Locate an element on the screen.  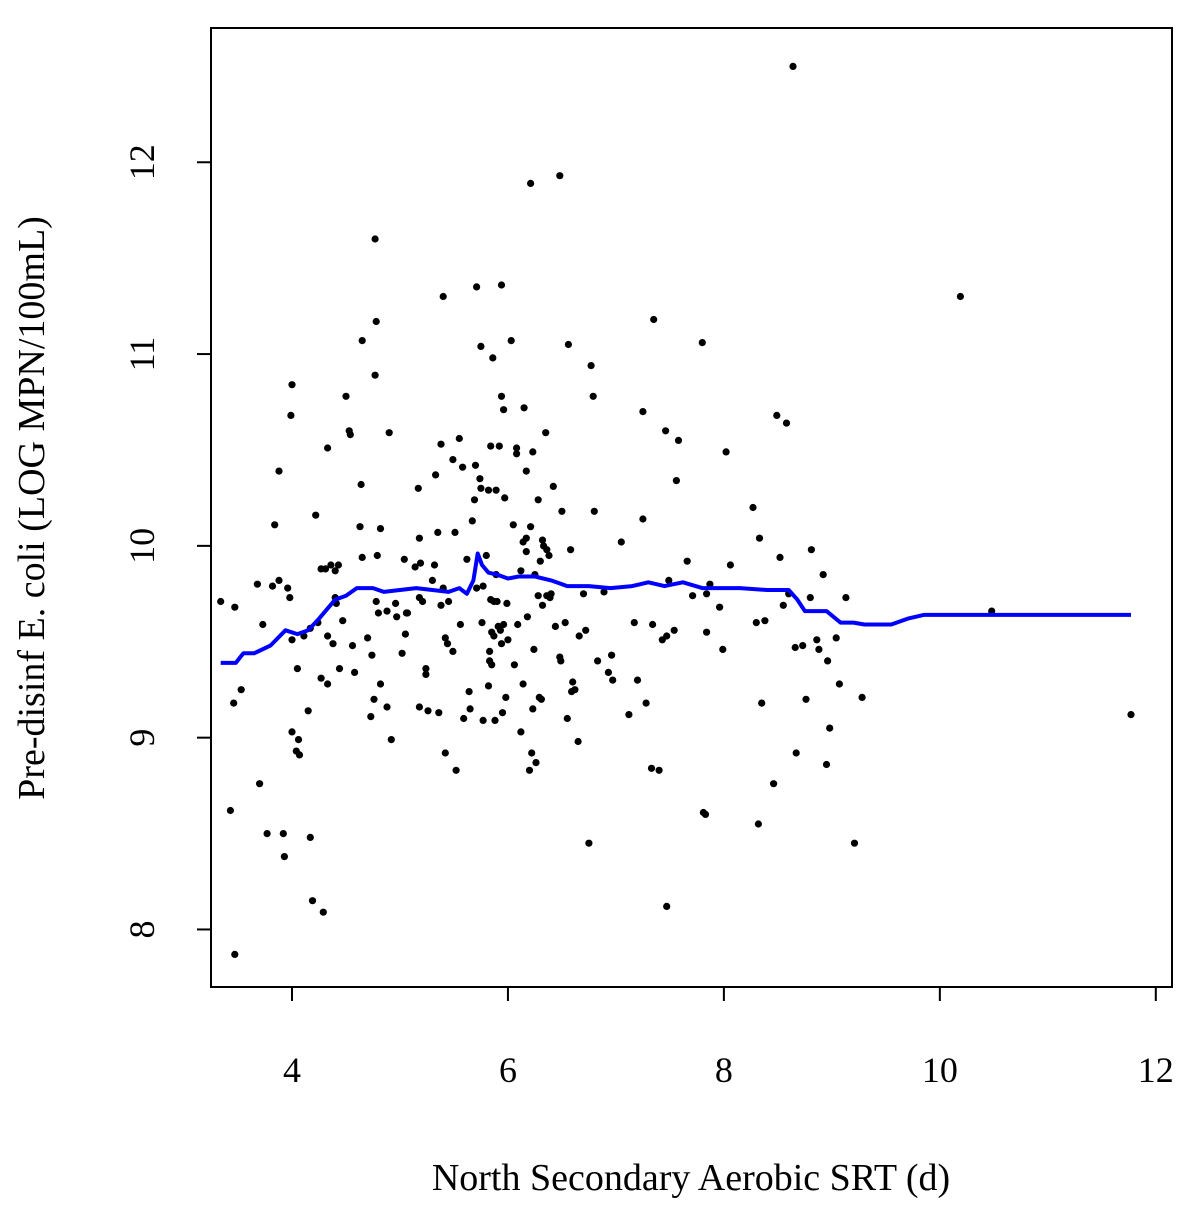
y-tick-label: 9 is located at coordinates (142, 738).